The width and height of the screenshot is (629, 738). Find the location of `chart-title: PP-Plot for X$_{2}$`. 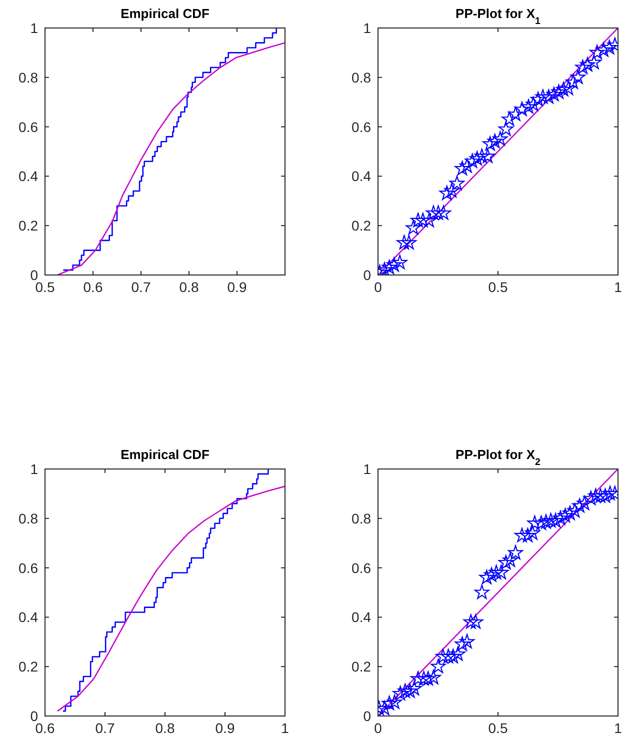

chart-title: PP-Plot for X$_{2}$ is located at coordinates (499, 457).